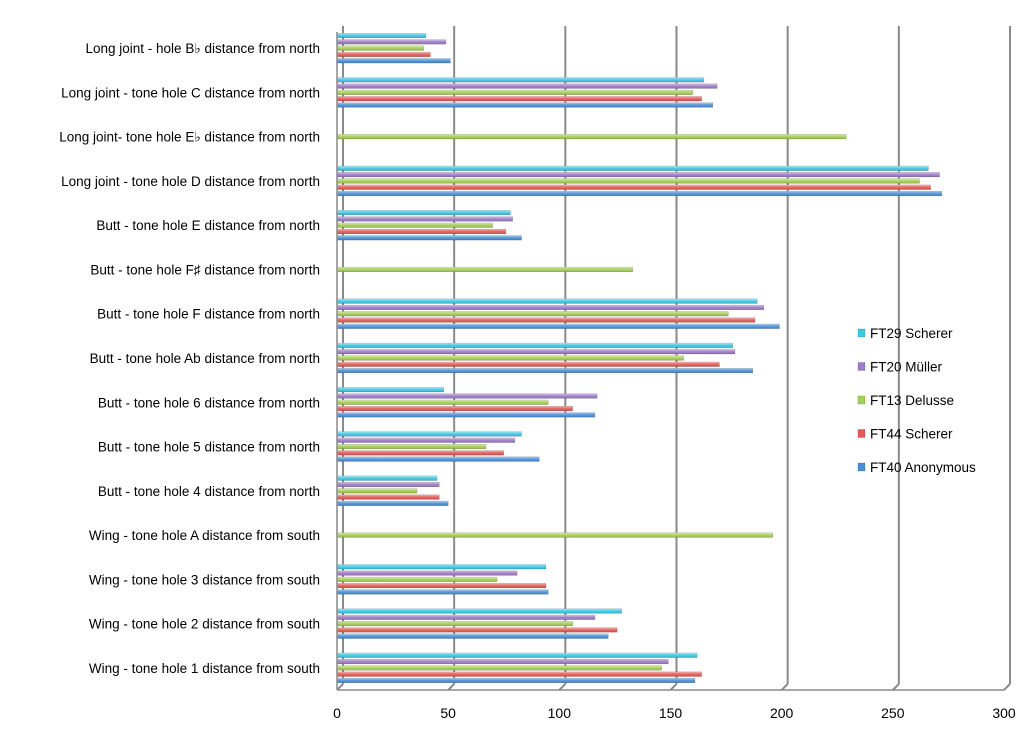  Describe the element at coordinates (205, 358) in the screenshot. I see `category-label: Butt - tone hole Ab distance from north` at that location.